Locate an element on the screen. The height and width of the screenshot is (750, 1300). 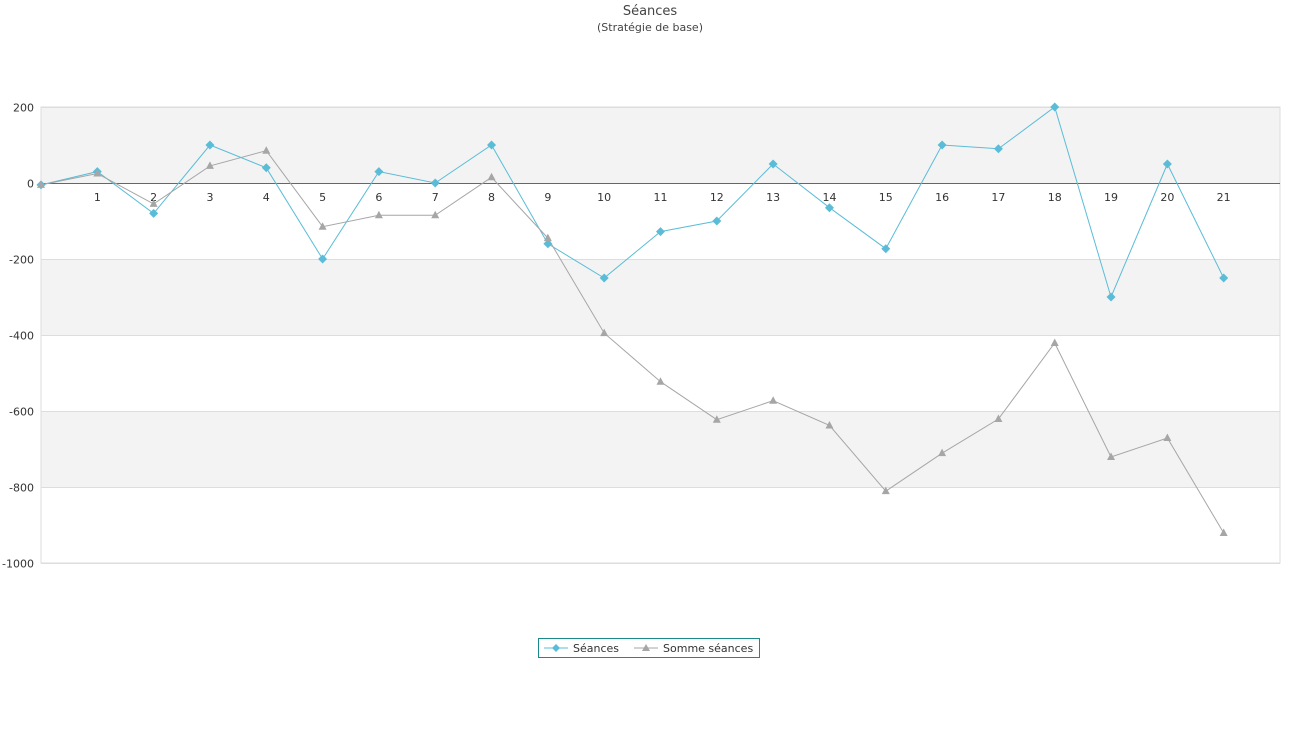
x-tick-label: 6 is located at coordinates (378, 197).